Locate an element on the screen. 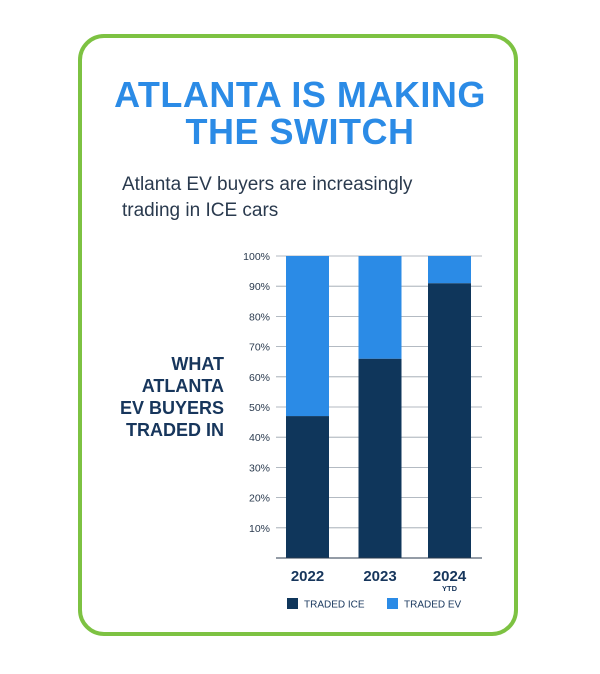 This screenshot has height=674, width=600. bar-segment-traded-ice-2024 is located at coordinates (449, 420).